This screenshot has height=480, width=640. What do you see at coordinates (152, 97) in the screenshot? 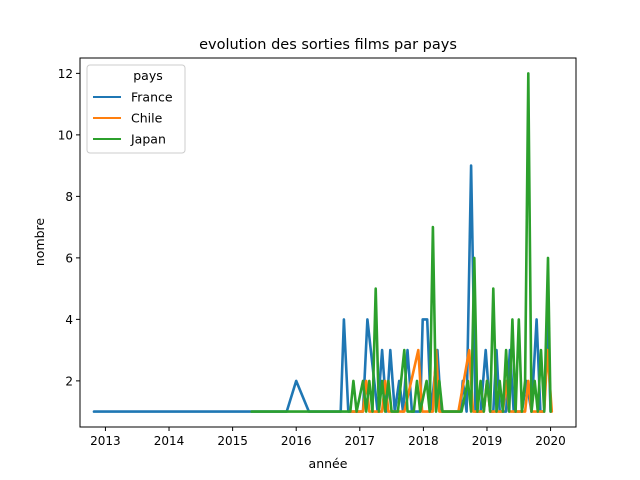
I see `legend-label-france: France` at bounding box center [152, 97].